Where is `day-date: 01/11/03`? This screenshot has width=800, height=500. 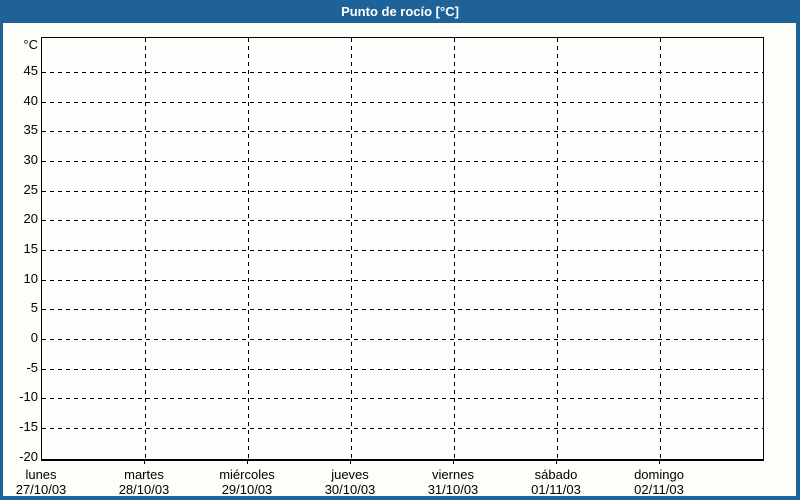
day-date: 01/11/03 is located at coordinates (556, 489).